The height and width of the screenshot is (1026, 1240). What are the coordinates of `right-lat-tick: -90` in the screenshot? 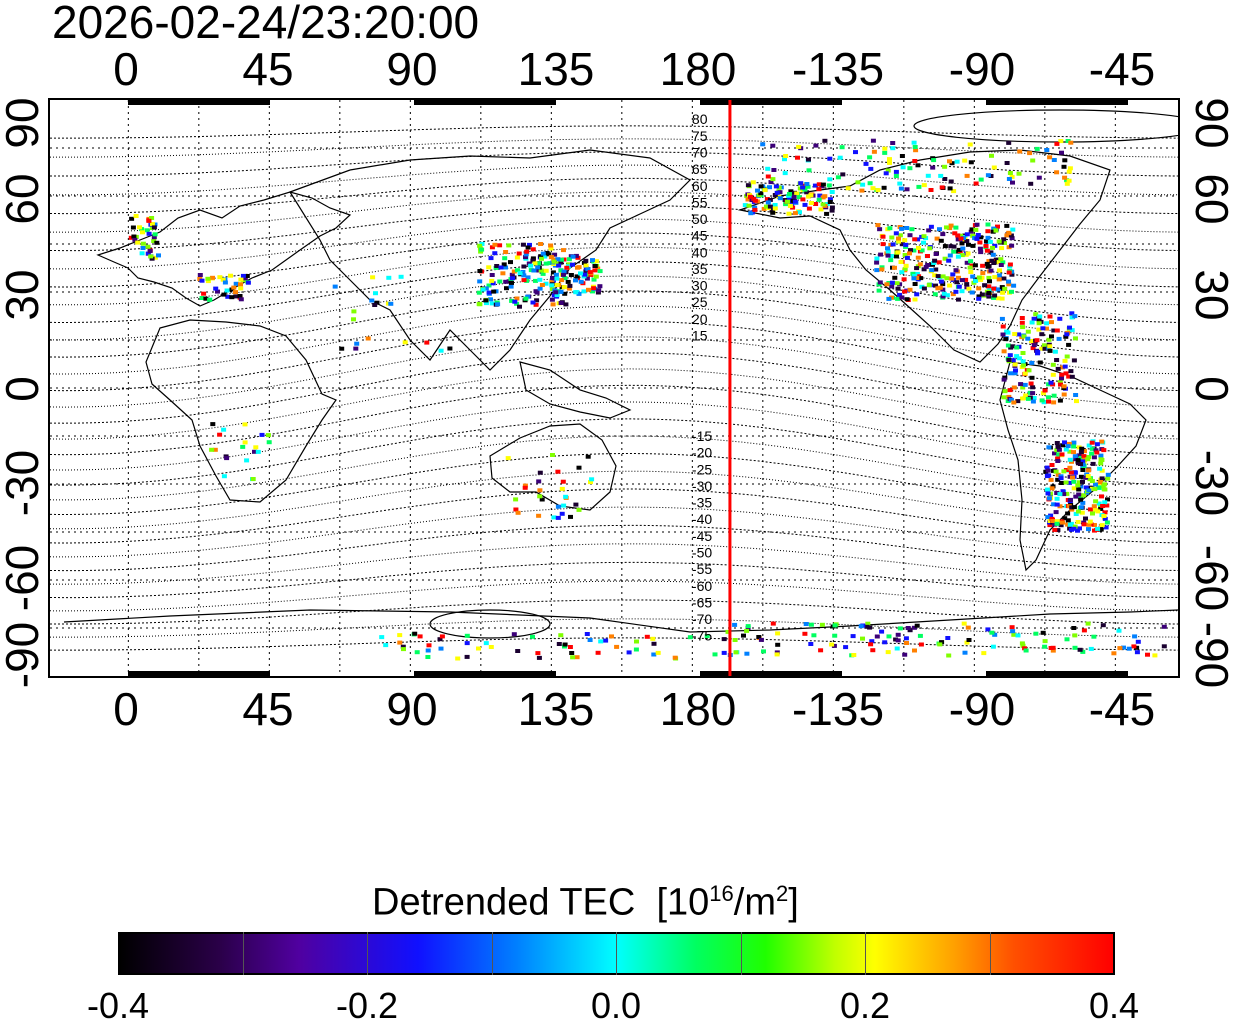 It's located at (1212, 655).